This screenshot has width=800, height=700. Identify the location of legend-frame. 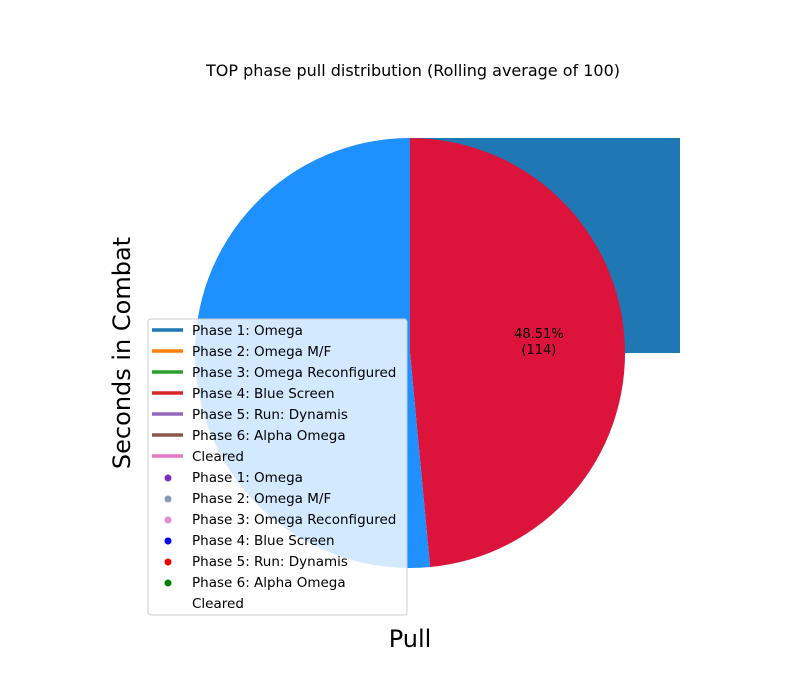
(277, 467).